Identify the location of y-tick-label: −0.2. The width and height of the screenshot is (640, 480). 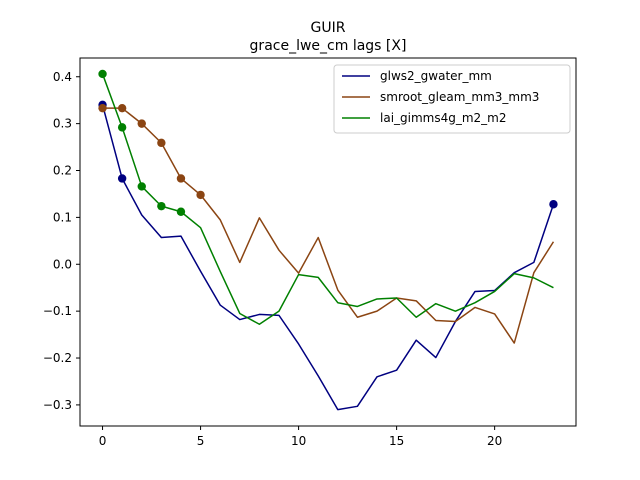
(57, 358).